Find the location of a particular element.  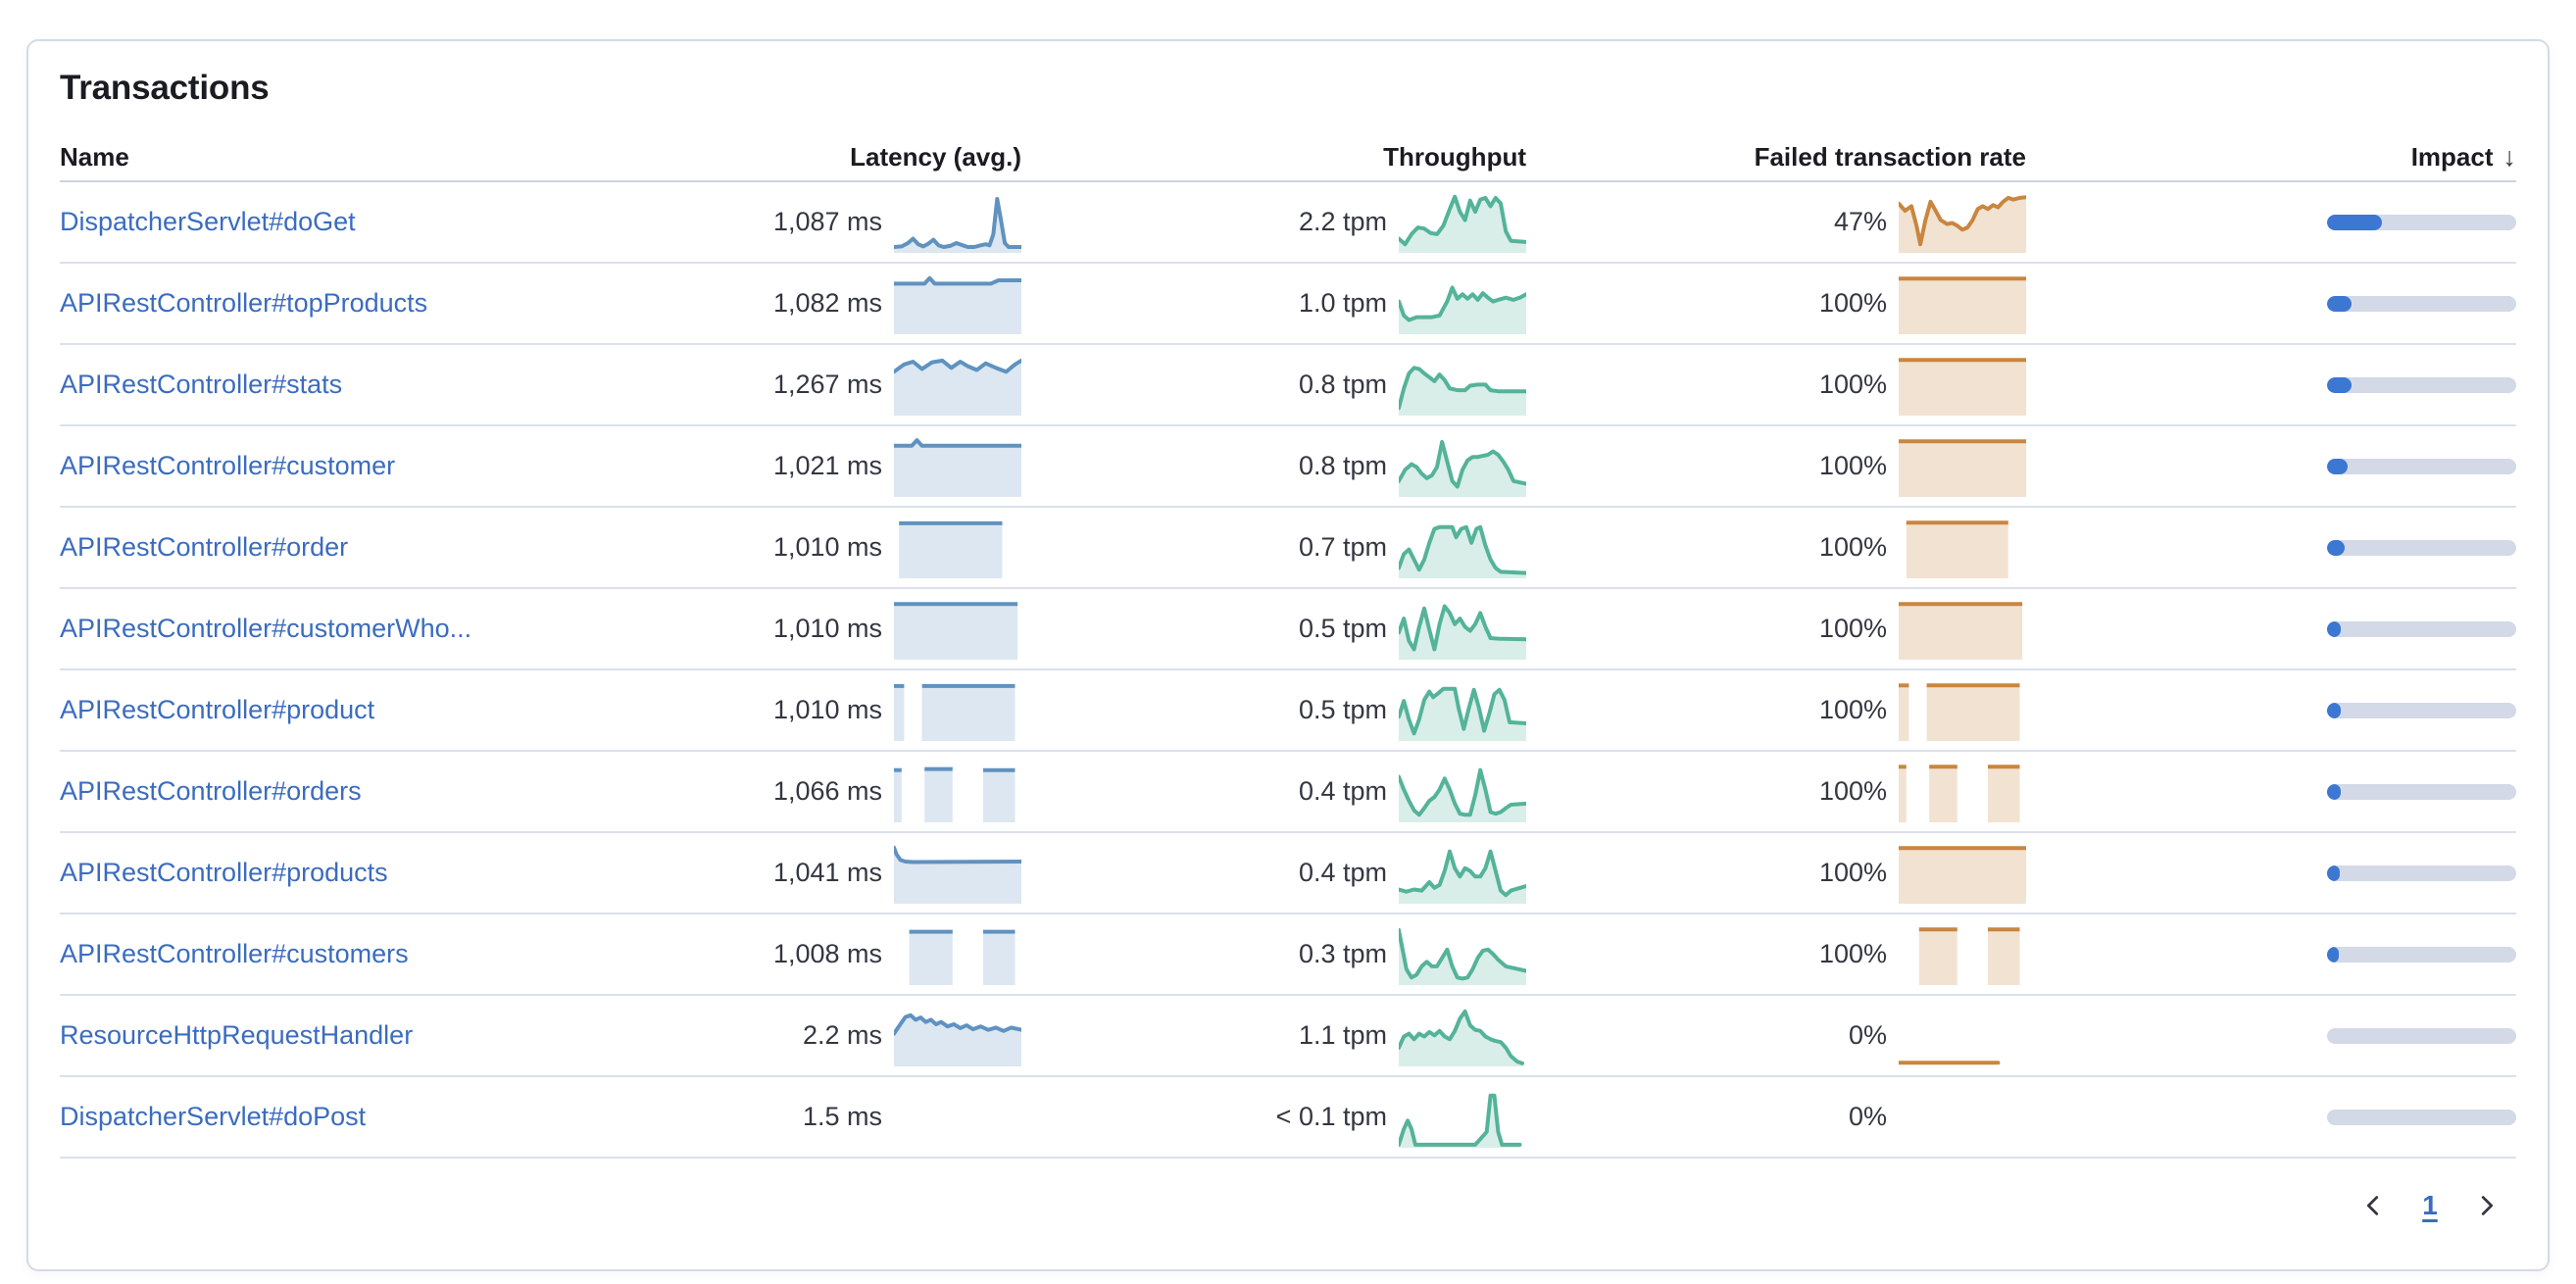

latency-value: 1,041 ms is located at coordinates (827, 872).